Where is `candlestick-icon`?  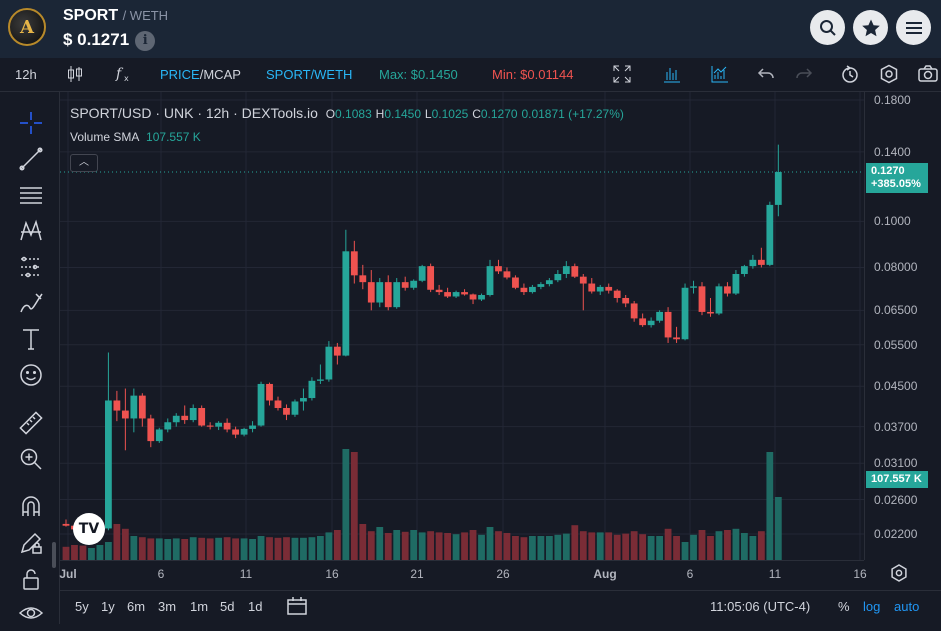
candlestick-icon is located at coordinates (75, 74).